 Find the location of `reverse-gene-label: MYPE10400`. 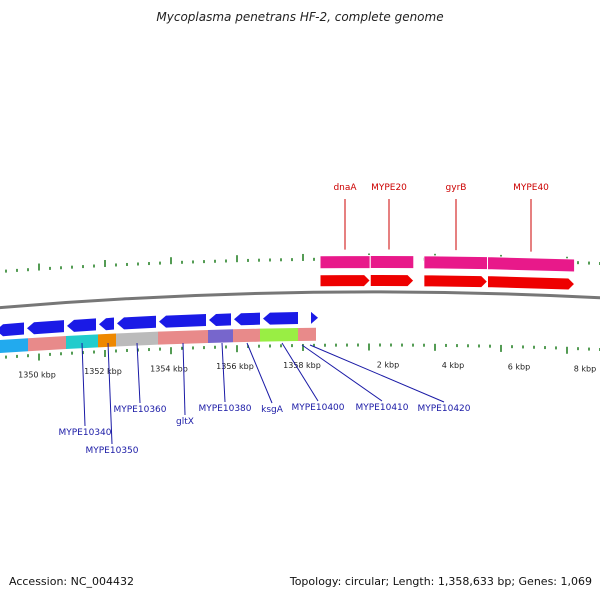

reverse-gene-label: MYPE10400 is located at coordinates (317, 408).